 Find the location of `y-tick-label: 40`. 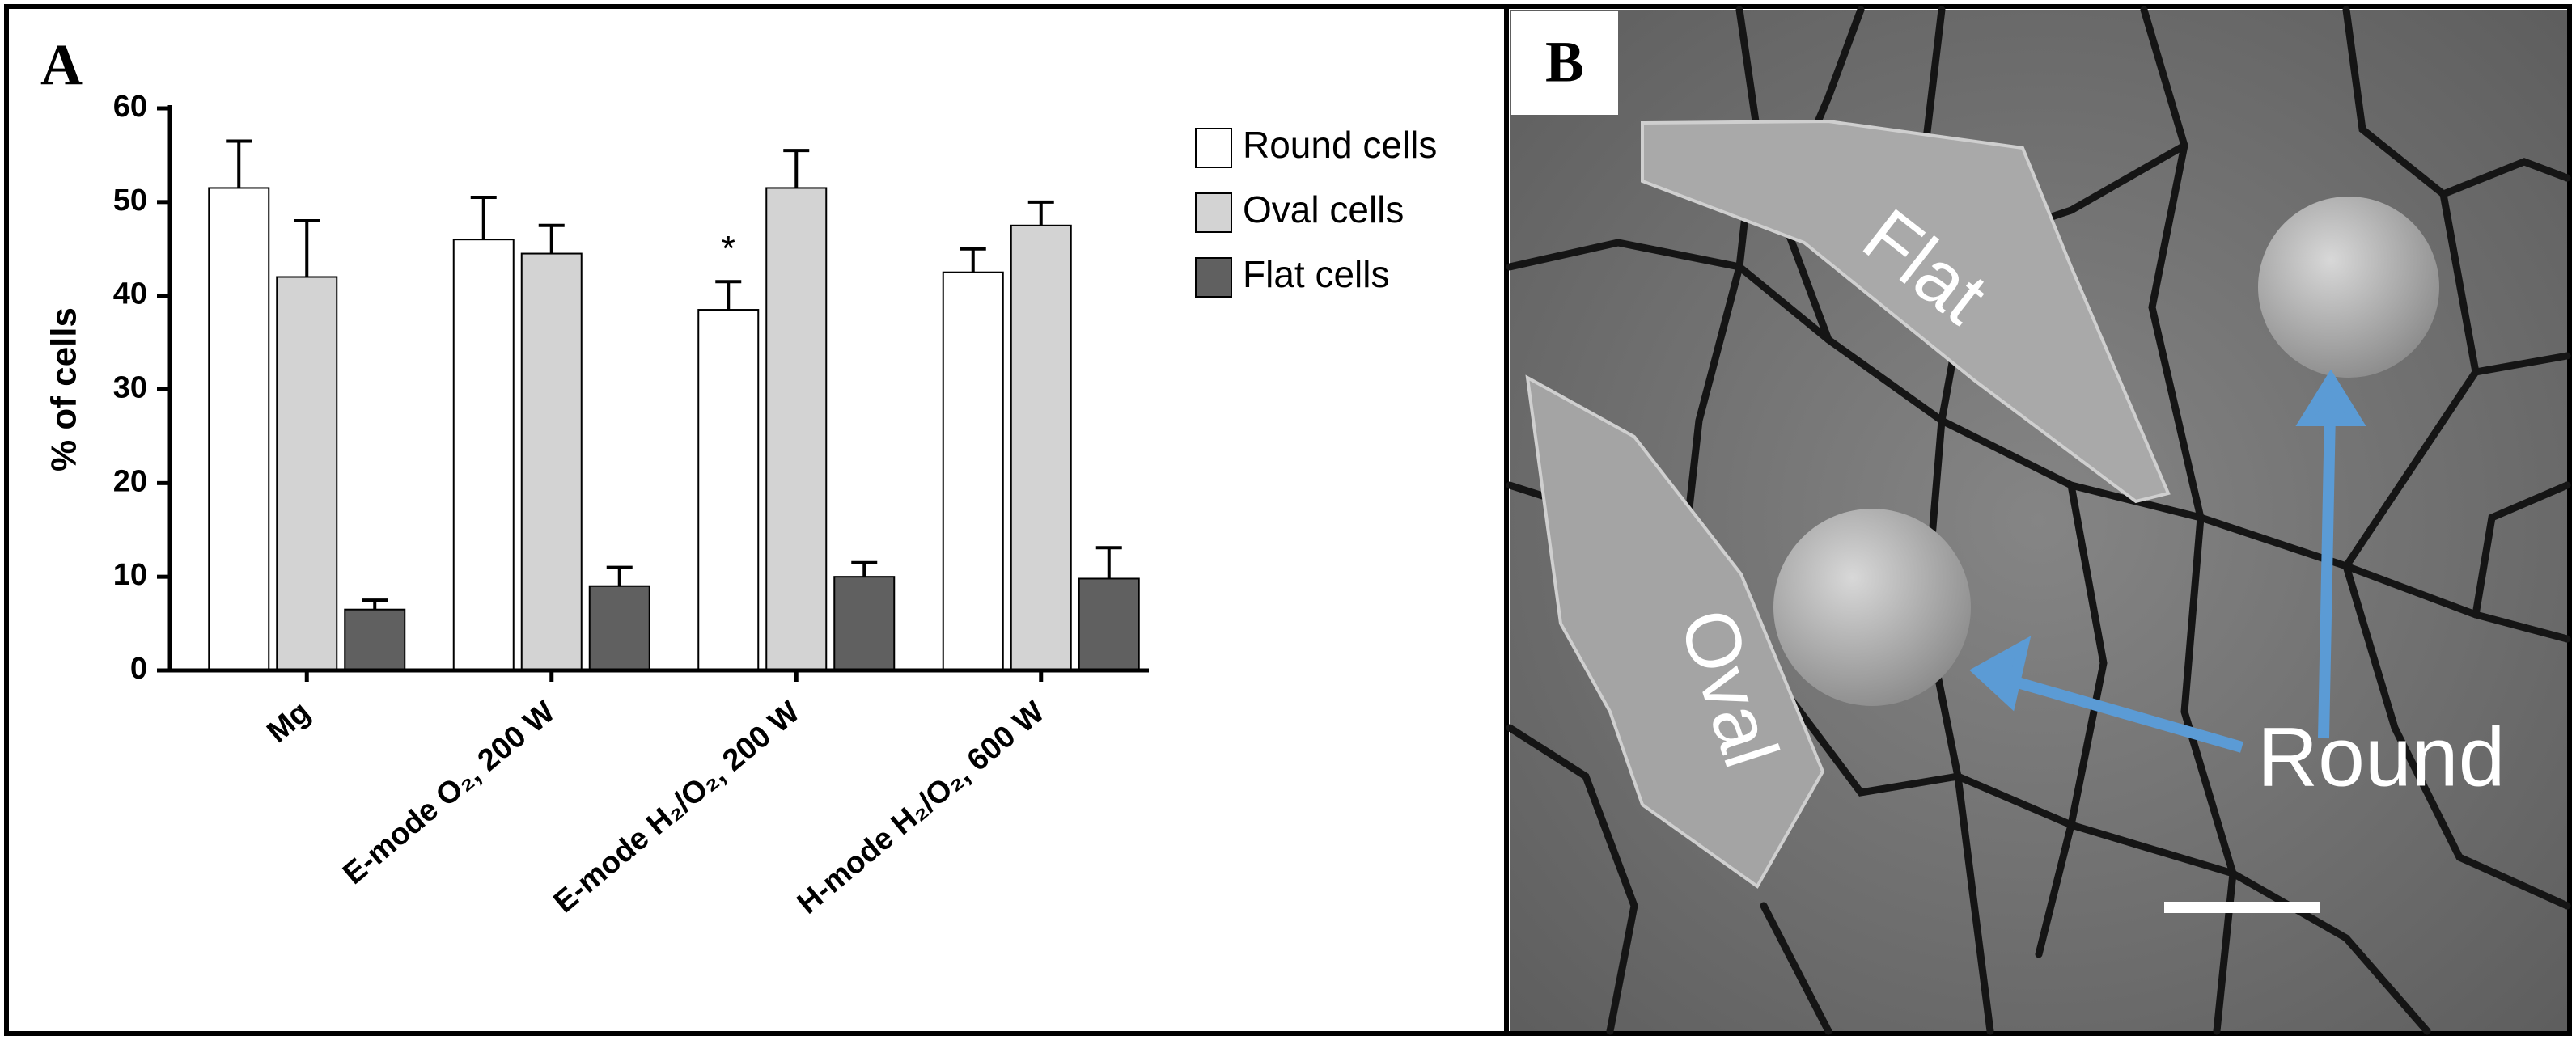

y-tick-label: 40 is located at coordinates (130, 294).